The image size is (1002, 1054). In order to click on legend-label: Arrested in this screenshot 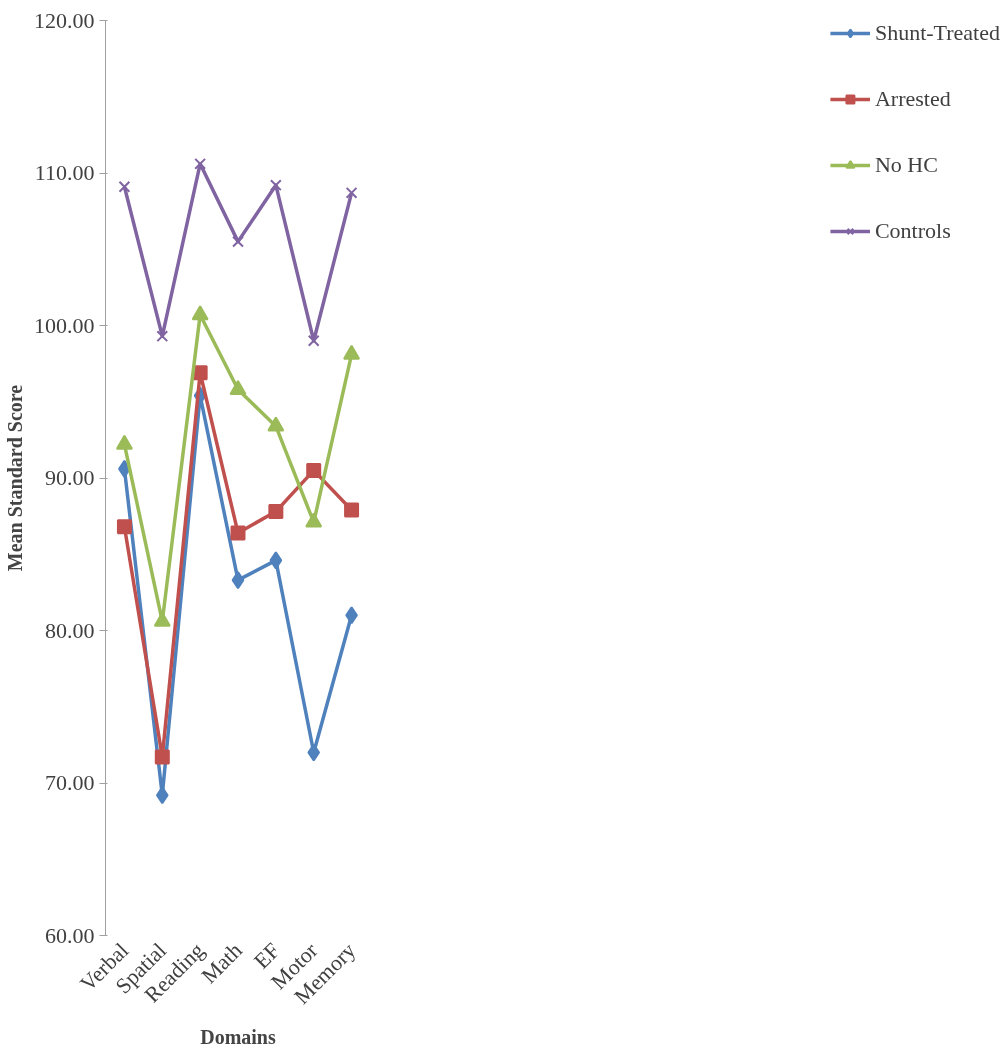, I will do `click(912, 99)`.